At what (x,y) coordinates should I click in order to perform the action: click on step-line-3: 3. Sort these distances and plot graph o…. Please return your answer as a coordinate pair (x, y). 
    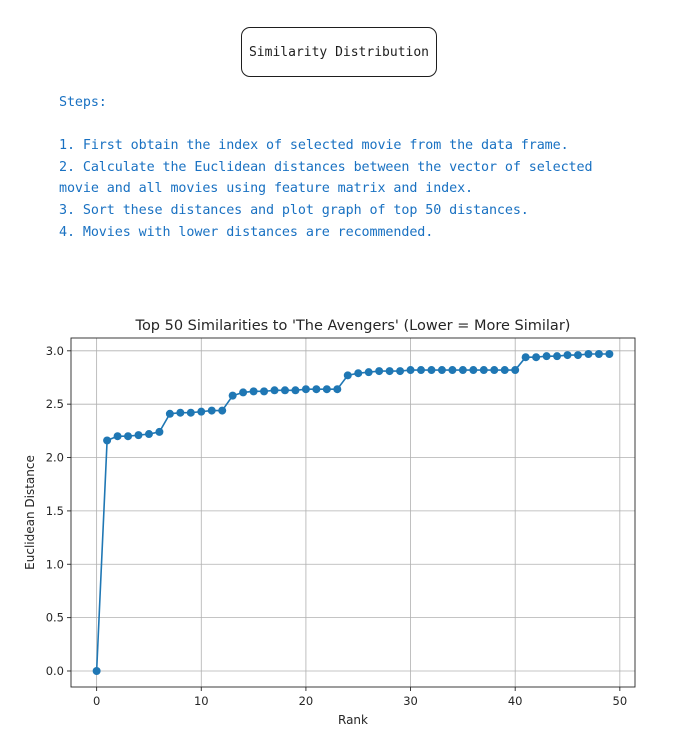
    Looking at the image, I should click on (294, 210).